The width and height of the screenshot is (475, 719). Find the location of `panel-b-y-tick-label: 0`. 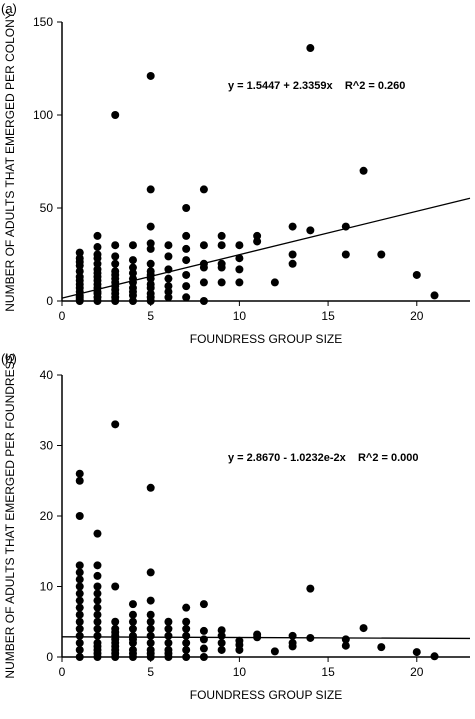

panel-b-y-tick-label: 0 is located at coordinates (49, 657).